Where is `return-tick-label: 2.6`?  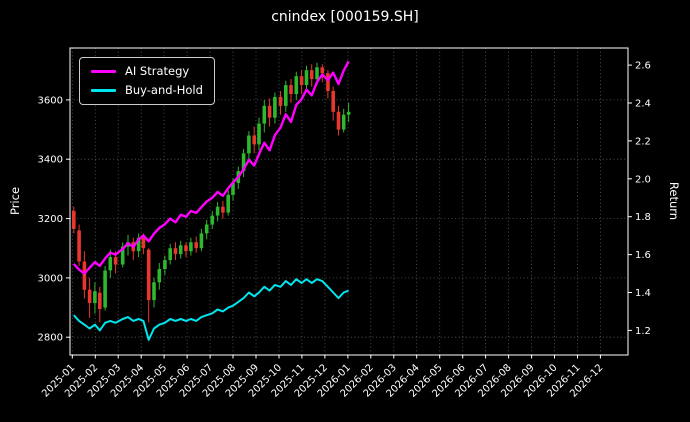 return-tick-label: 2.6 is located at coordinates (643, 66).